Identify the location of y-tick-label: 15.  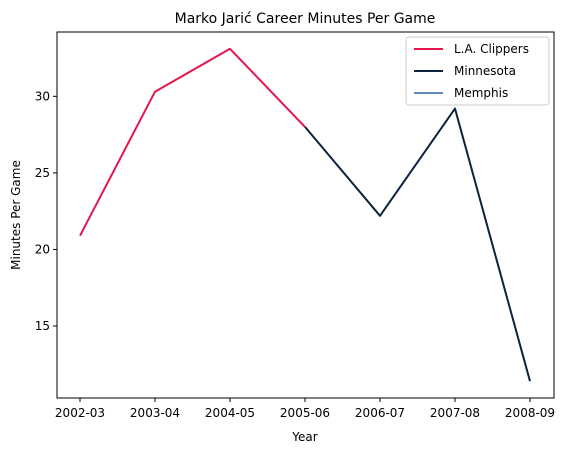
(42, 326).